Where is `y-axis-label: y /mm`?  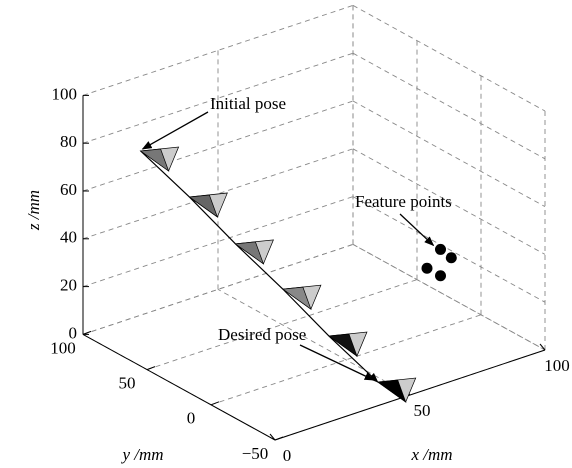 y-axis-label: y /mm is located at coordinates (141, 454).